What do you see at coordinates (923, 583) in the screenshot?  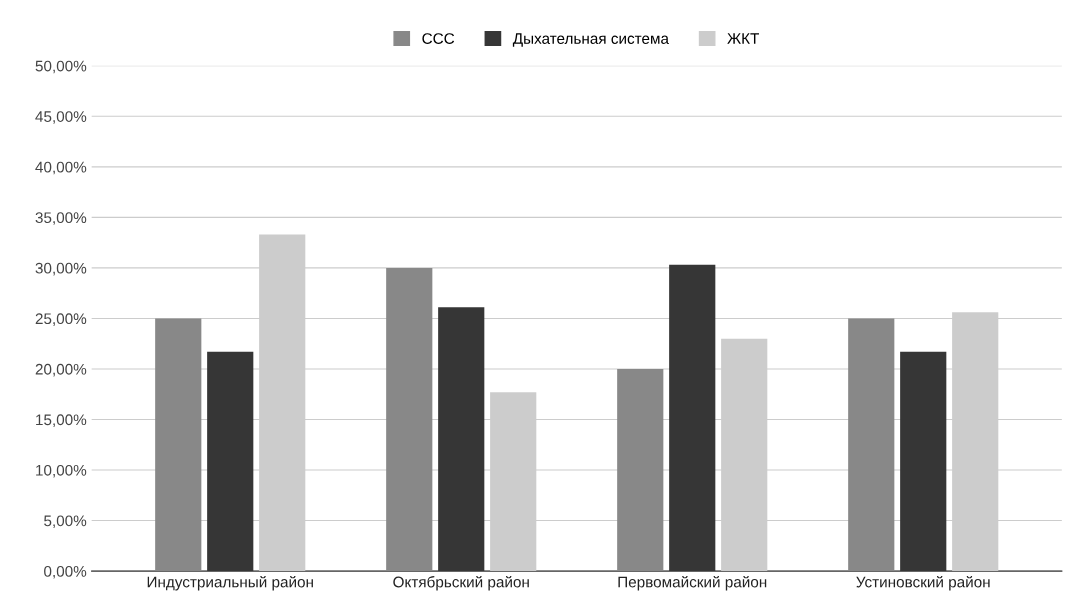 I see `x-tick-label: Устиновский район` at bounding box center [923, 583].